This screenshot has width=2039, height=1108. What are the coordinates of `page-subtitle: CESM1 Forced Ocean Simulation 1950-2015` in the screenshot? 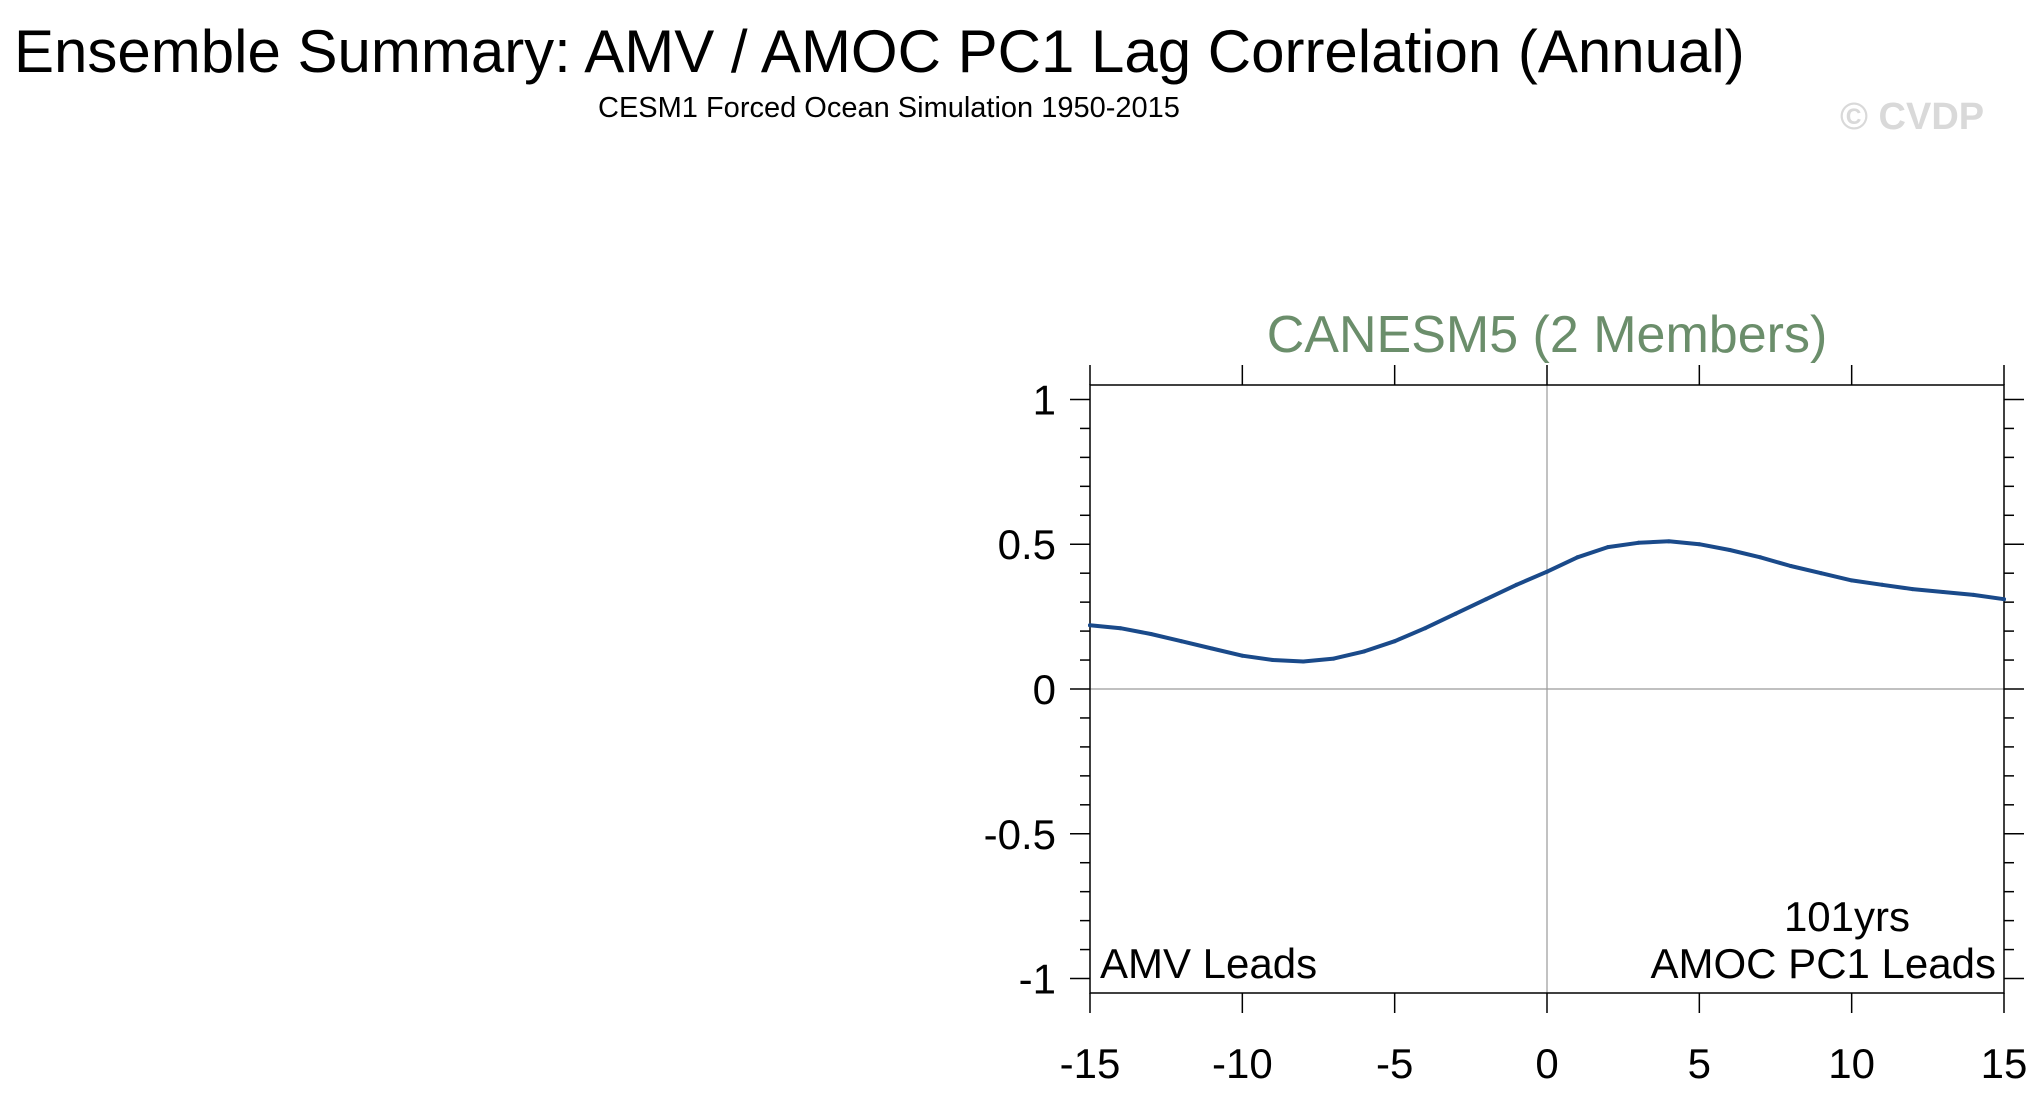 It's located at (889, 108).